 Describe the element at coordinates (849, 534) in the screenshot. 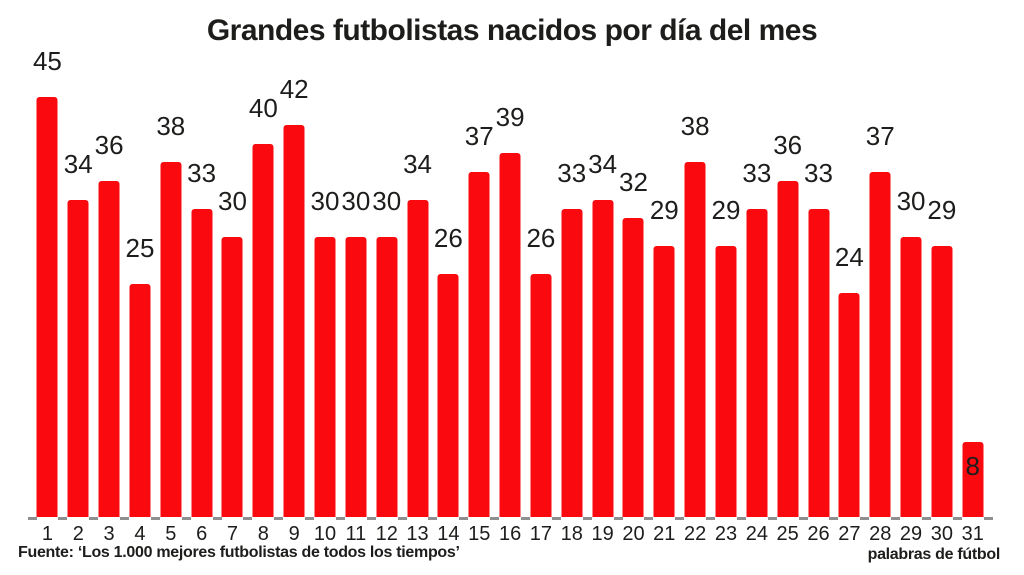

I see `x-axis-label: 27` at that location.